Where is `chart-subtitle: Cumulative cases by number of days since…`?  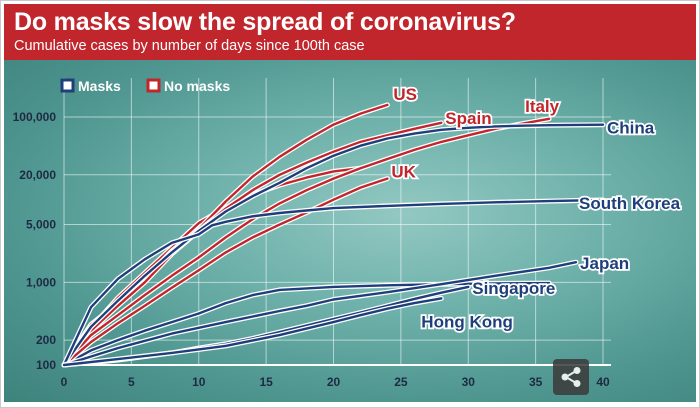
chart-subtitle: Cumulative cases by number of days since… is located at coordinates (189, 46).